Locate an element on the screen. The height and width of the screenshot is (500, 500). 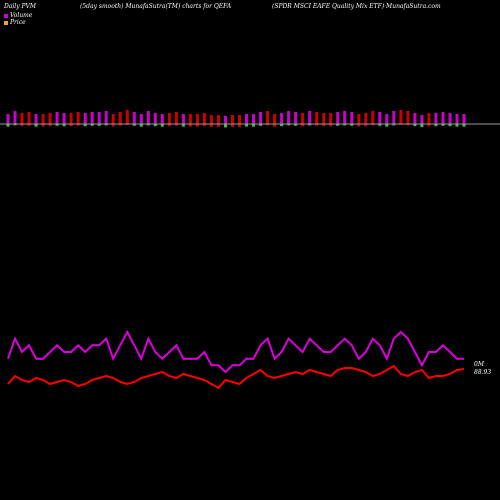
price-swatch is located at coordinates (6, 22).